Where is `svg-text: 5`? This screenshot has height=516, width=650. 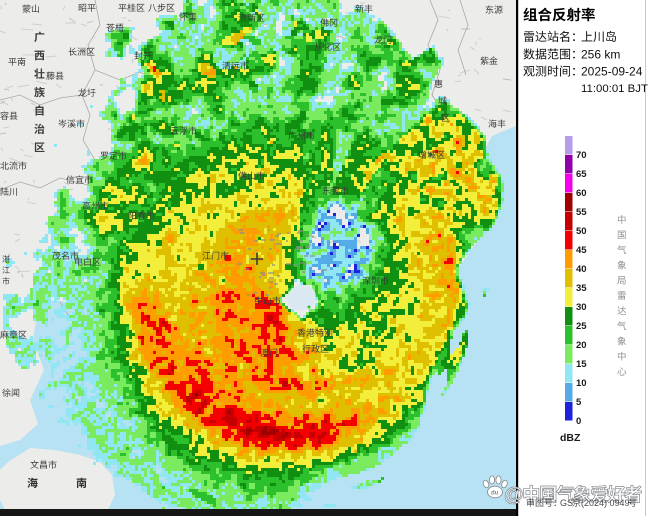 svg-text: 5 is located at coordinates (579, 402).